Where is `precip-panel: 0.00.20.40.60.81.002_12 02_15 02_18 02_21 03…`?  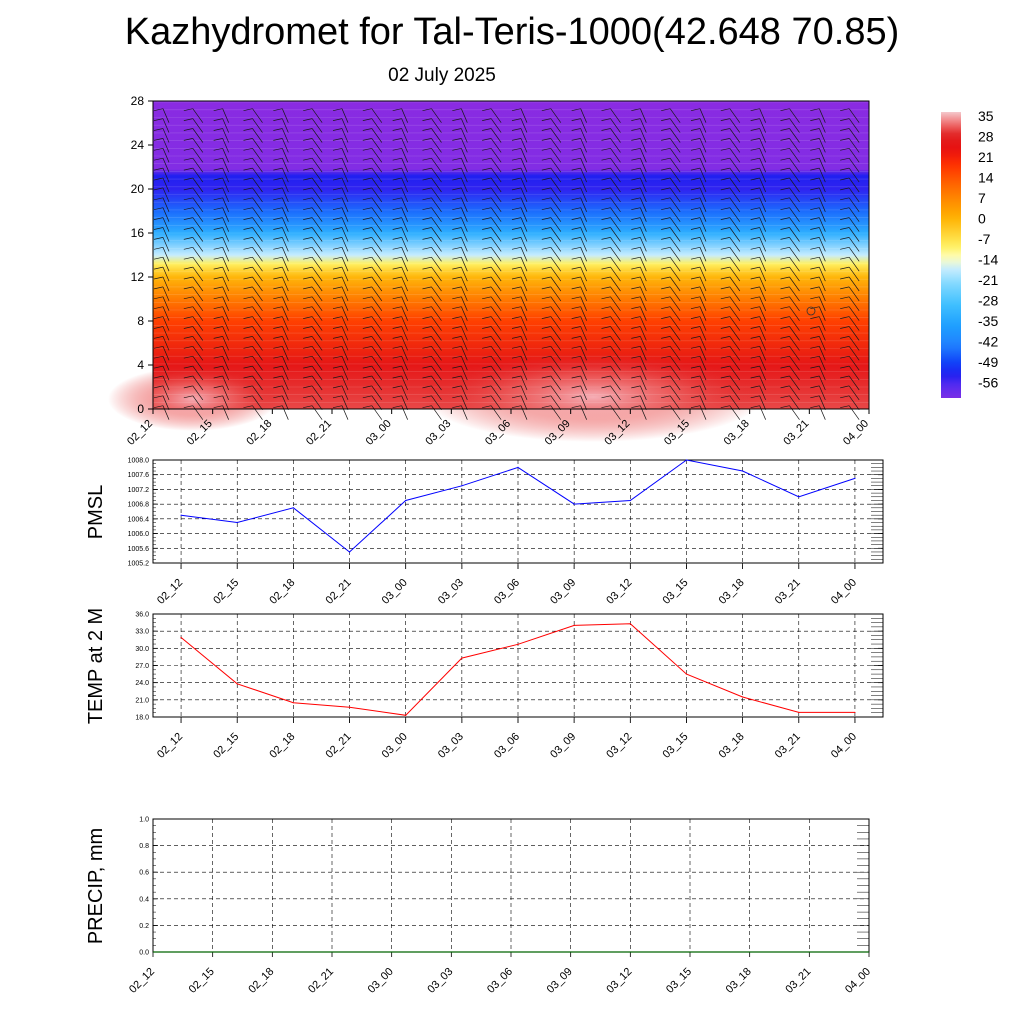 precip-panel: 0.00.20.40.60.81.002_12 02_15 02_18 02_21 03… is located at coordinates (479, 906).